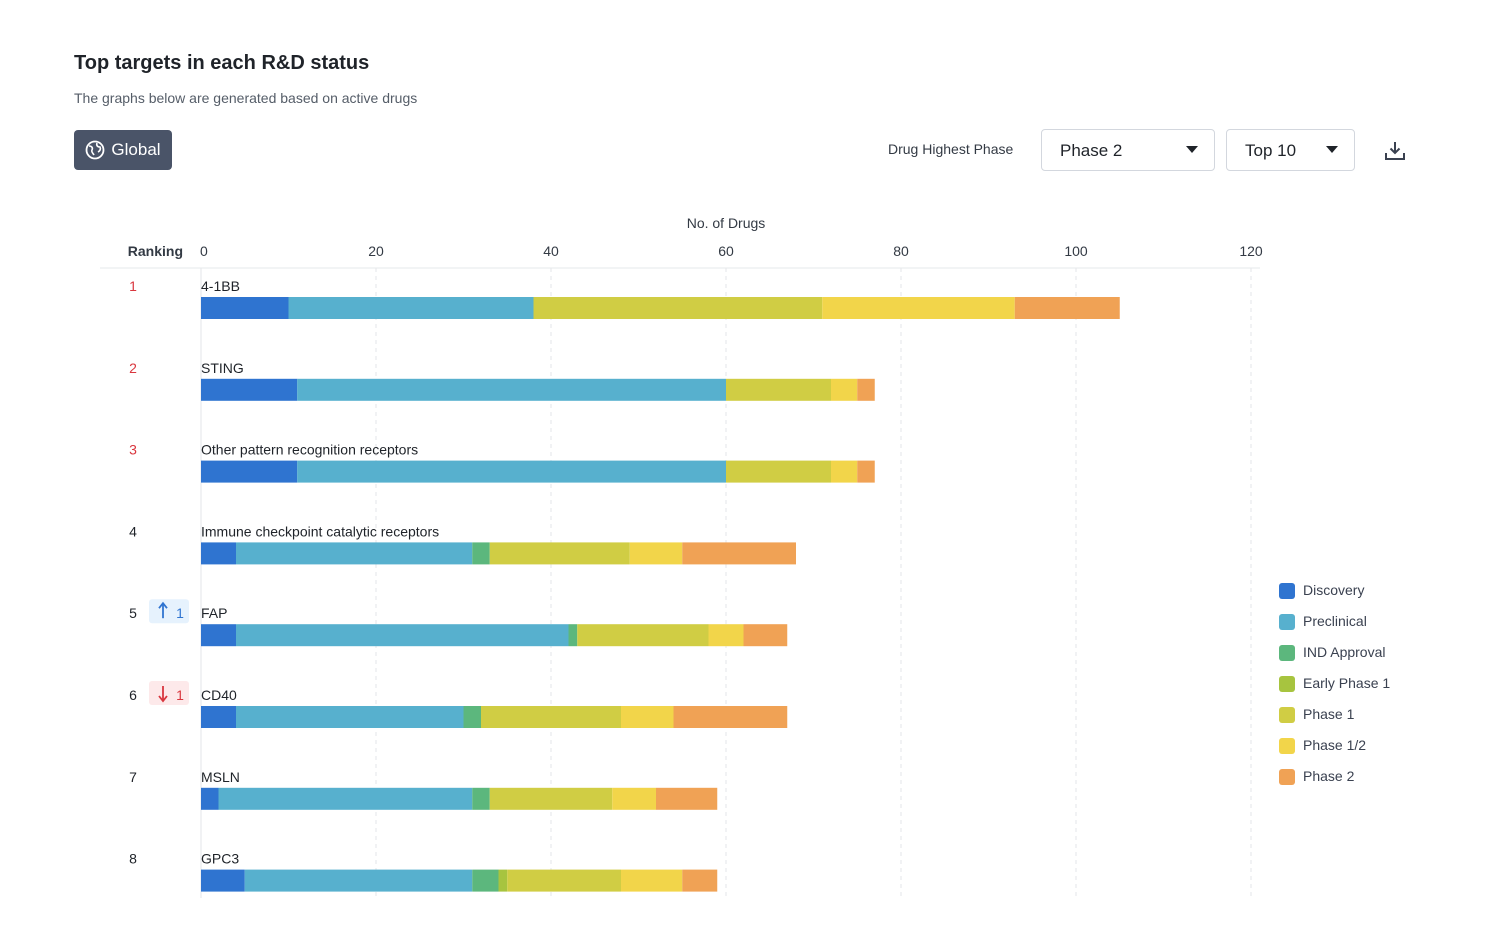  What do you see at coordinates (1251, 251) in the screenshot?
I see `x-tick-label: 120` at bounding box center [1251, 251].